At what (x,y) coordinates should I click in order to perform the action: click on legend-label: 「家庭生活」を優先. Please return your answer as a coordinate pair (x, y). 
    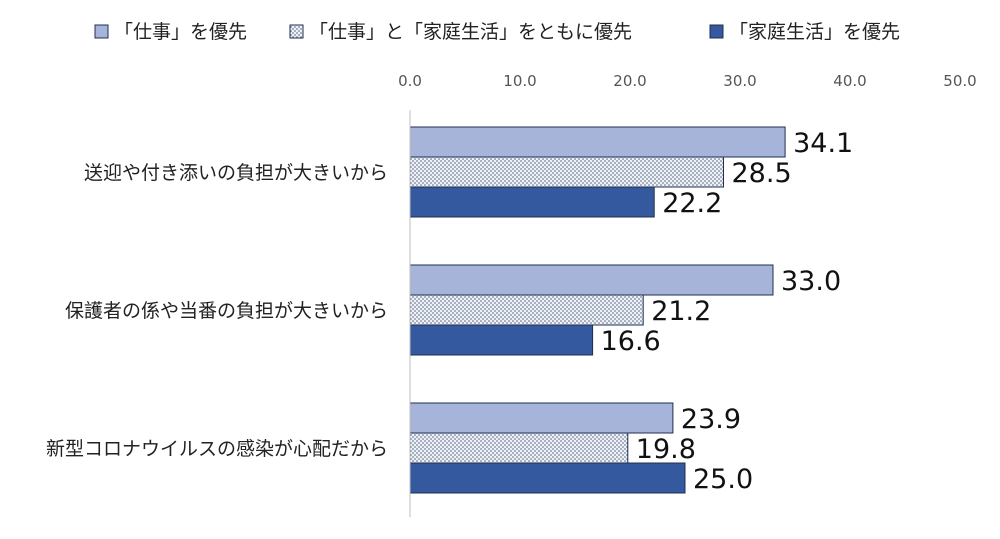
    Looking at the image, I should click on (814, 32).